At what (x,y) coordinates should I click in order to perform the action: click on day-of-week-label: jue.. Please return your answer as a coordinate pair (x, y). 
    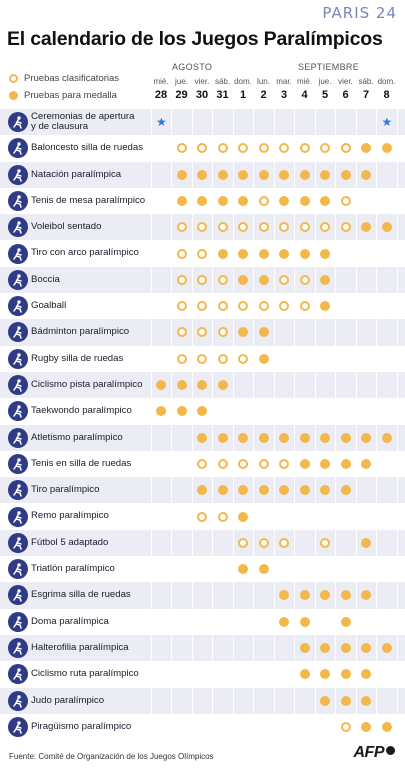
    Looking at the image, I should click on (325, 81).